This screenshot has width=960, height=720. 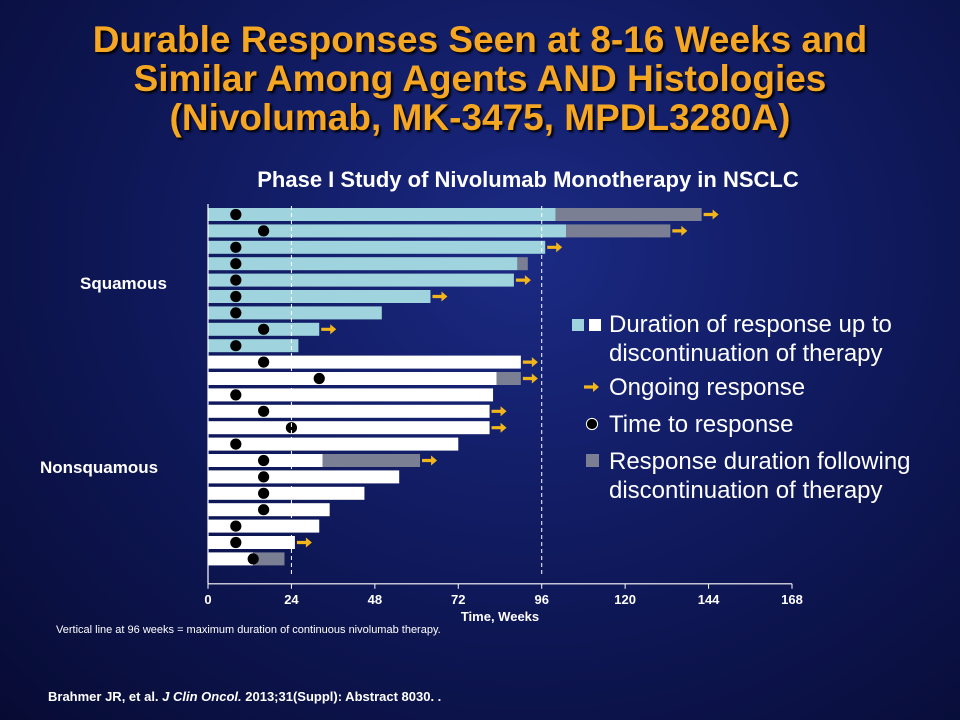 What do you see at coordinates (123, 283) in the screenshot?
I see `group-label-squamous: Squamous` at bounding box center [123, 283].